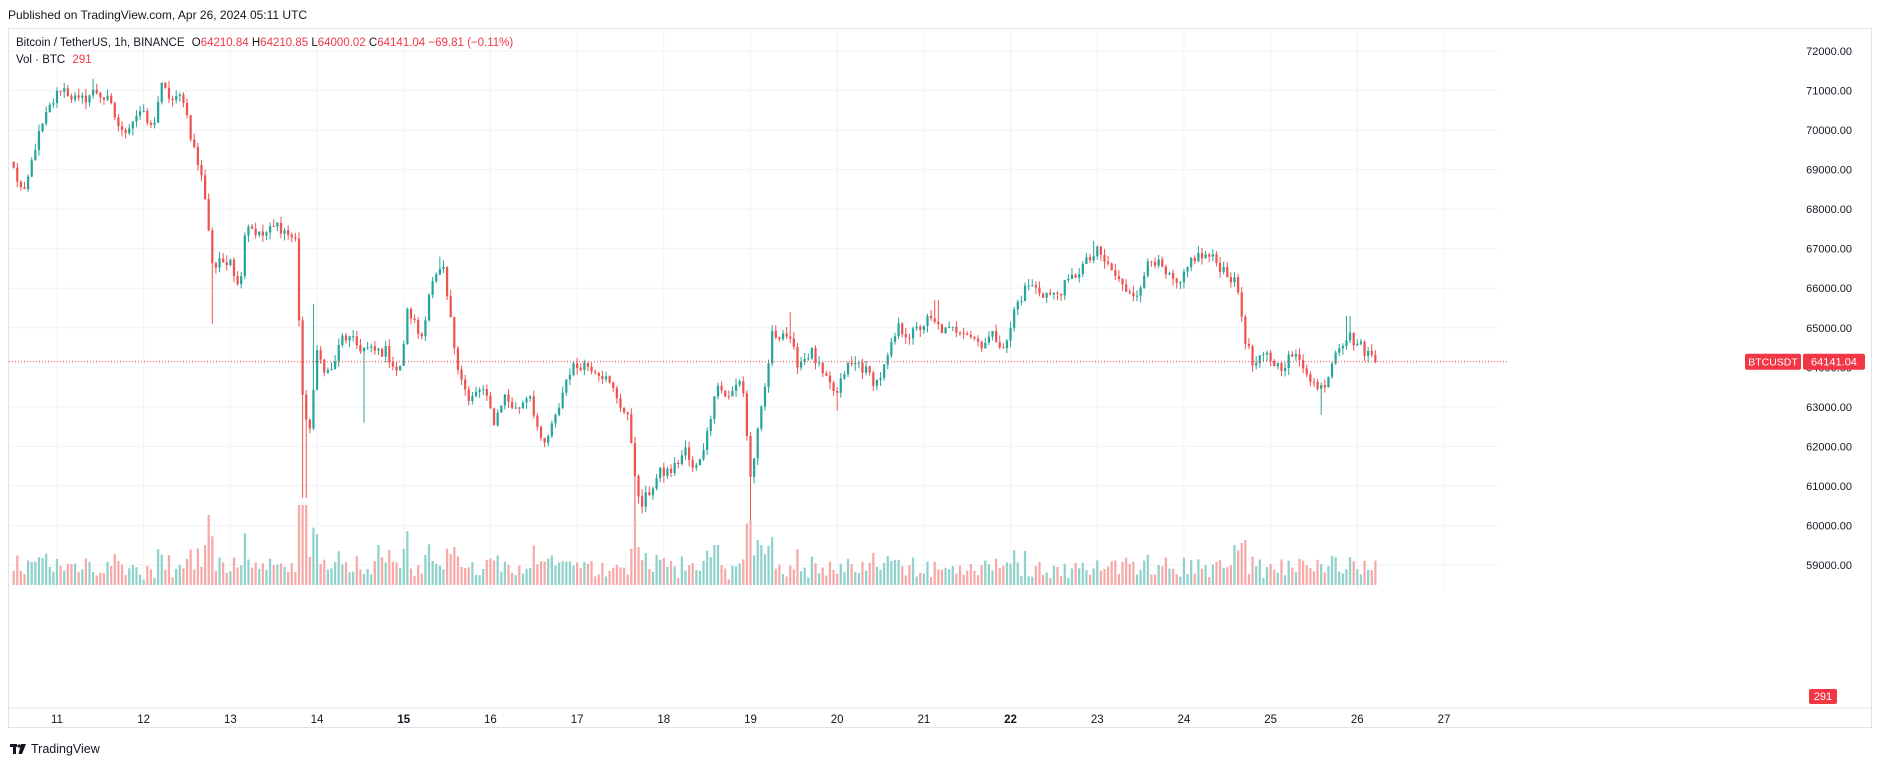 Image resolution: width=1882 pixels, height=768 pixels. I want to click on symbol-title: Bitcoin / TetherUS, 1h, BINANCE, so click(100, 43).